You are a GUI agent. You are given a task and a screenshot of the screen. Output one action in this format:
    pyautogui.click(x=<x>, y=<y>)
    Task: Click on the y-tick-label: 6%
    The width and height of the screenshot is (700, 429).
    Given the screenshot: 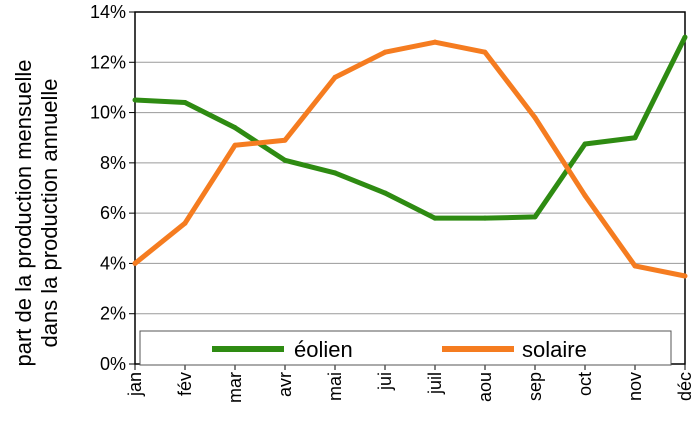 What is the action you would take?
    pyautogui.click(x=113, y=213)
    